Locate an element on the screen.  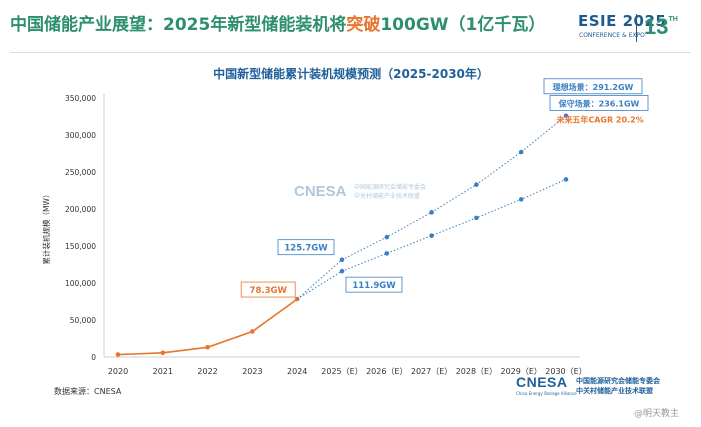
header-divider is located at coordinates (350, 52).